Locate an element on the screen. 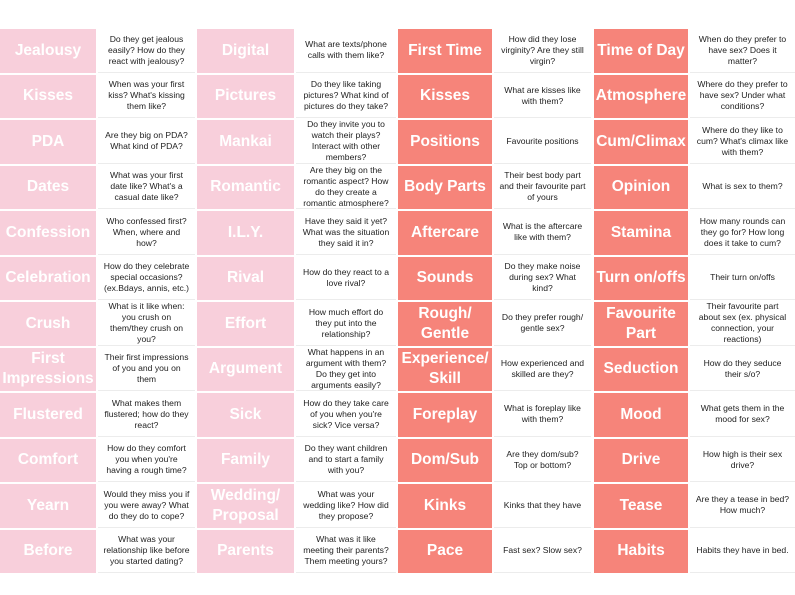 The width and height of the screenshot is (795, 595). prompt-label: Sounds is located at coordinates (445, 278).